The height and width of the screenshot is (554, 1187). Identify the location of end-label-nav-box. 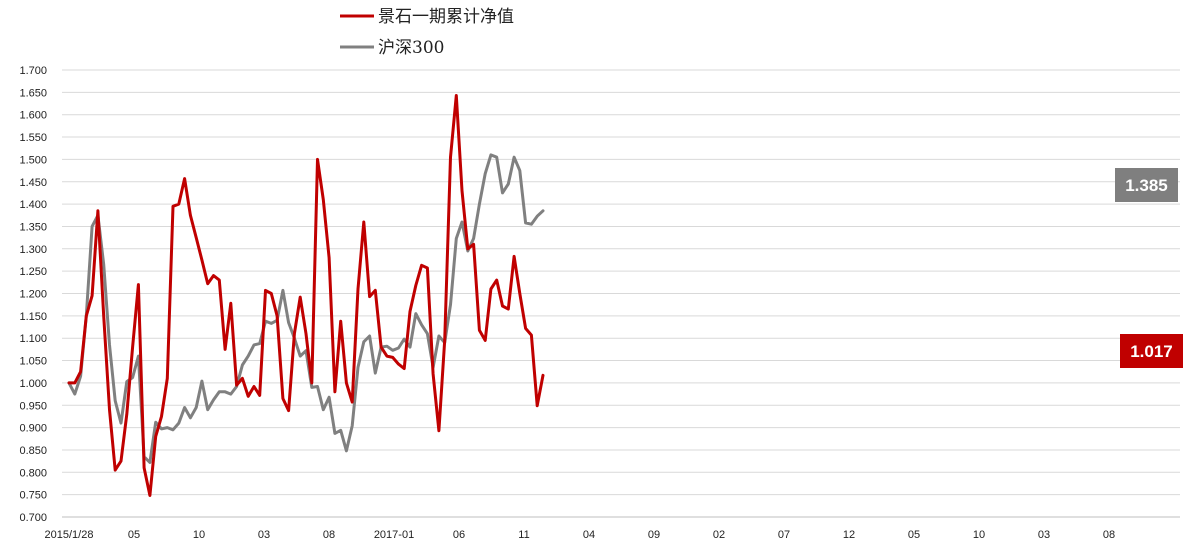
(1151, 351).